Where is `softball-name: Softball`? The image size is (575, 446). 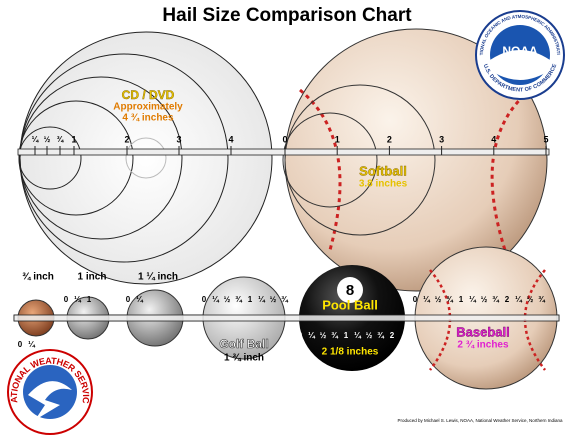
softball-name: Softball is located at coordinates (383, 170).